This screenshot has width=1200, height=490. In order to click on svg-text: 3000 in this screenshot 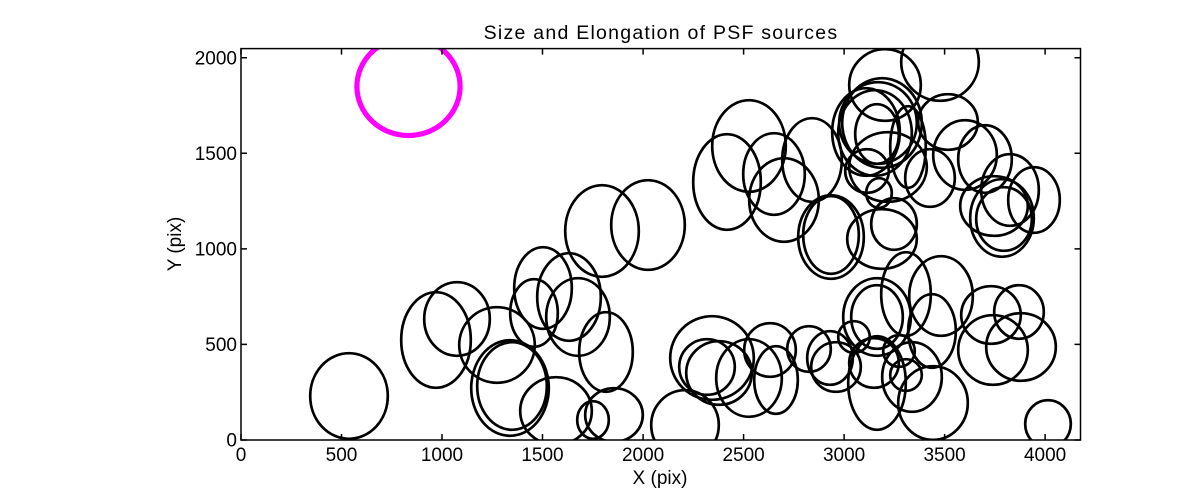, I will do `click(844, 455)`.